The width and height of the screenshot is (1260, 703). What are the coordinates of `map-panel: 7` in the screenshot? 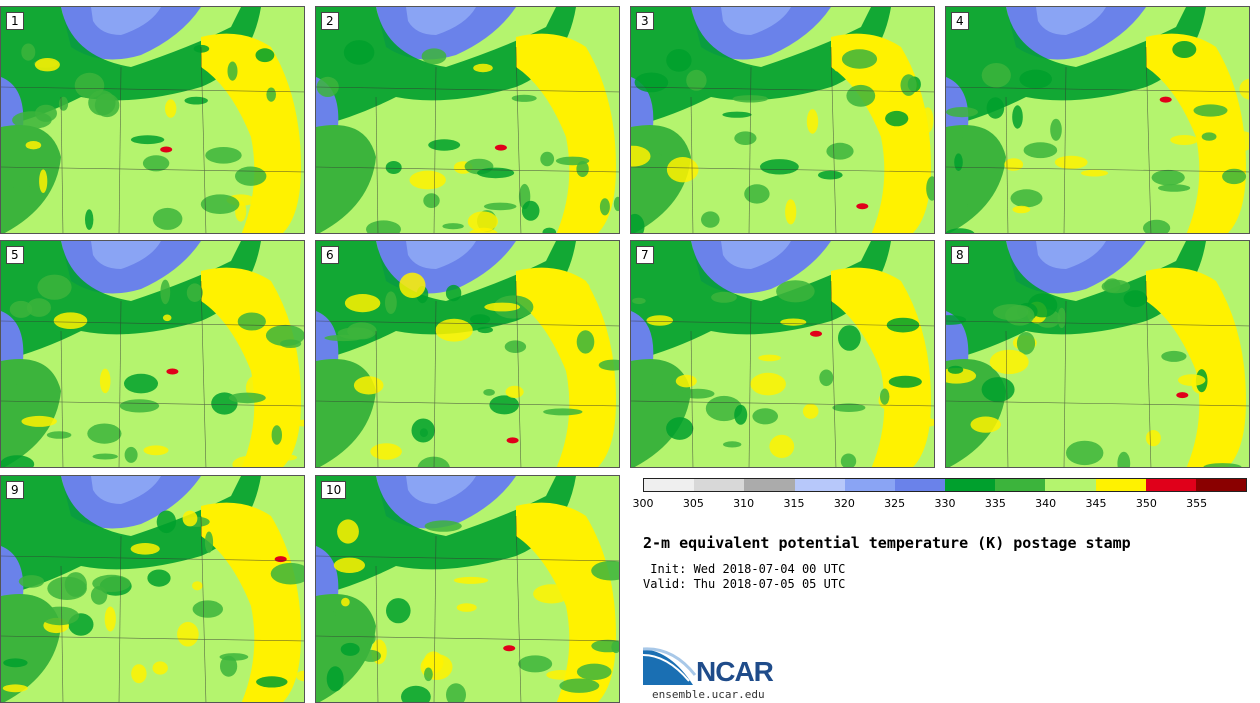 It's located at (782, 354).